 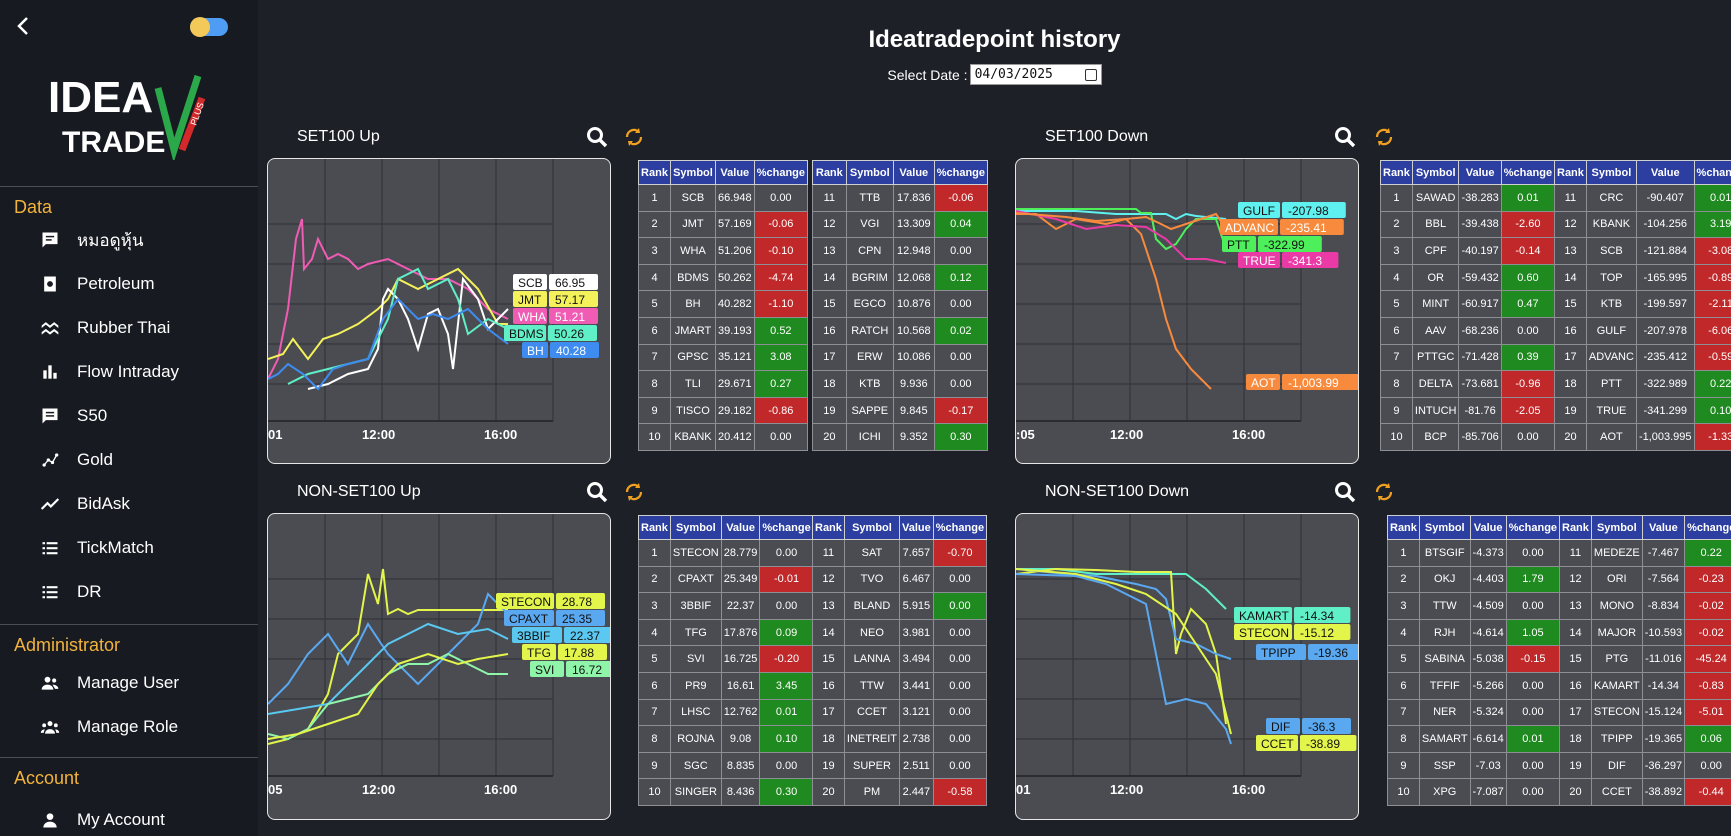 What do you see at coordinates (129, 727) in the screenshot?
I see `sidebar-item-manage-role: Manage Role` at bounding box center [129, 727].